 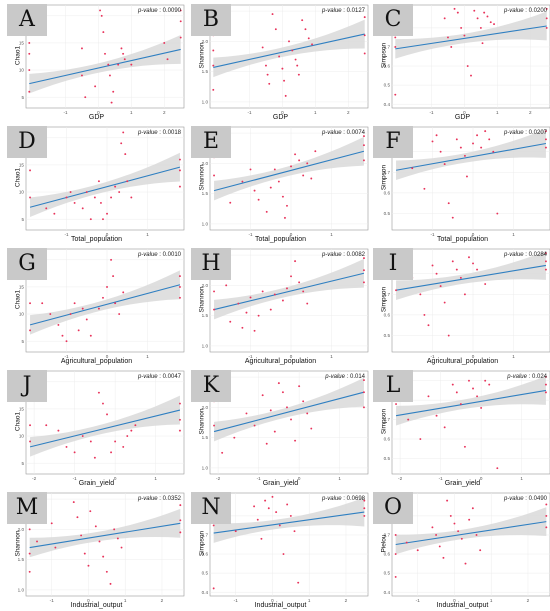 What do you see at coordinates (18, 299) in the screenshot?
I see `y-axis-label: Chao1` at bounding box center [18, 299].